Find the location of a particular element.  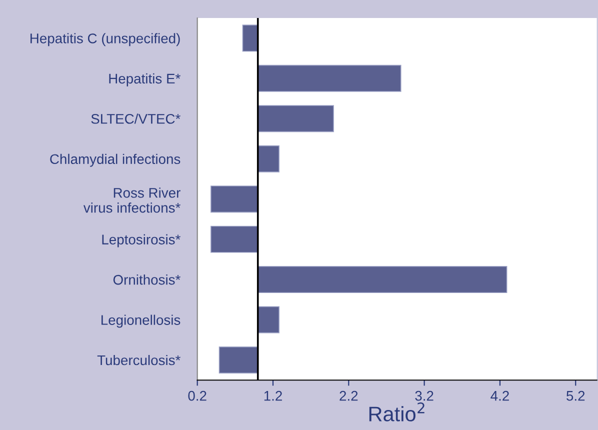

x-tick-label: 5.2 is located at coordinates (575, 395).